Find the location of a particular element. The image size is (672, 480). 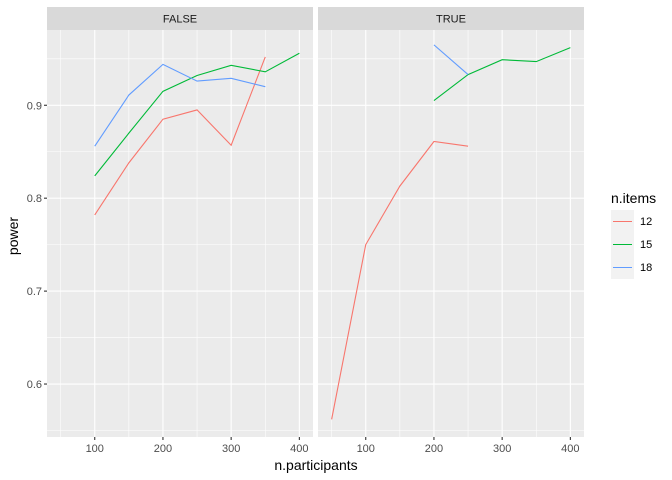

legend-label-18: 18 is located at coordinates (646, 268).